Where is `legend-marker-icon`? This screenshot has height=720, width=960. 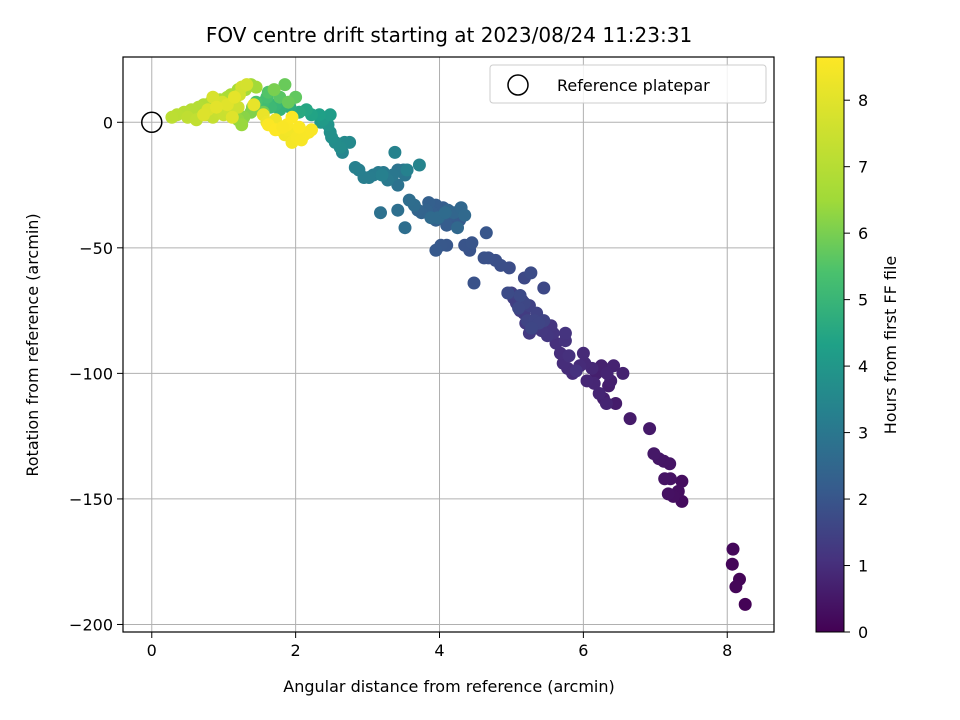
legend-marker-icon is located at coordinates (518, 85).